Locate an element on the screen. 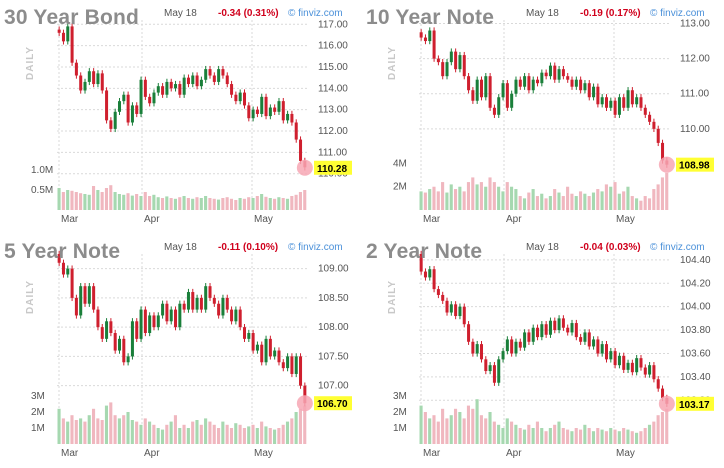  last-price-highlight is located at coordinates (333, 403).